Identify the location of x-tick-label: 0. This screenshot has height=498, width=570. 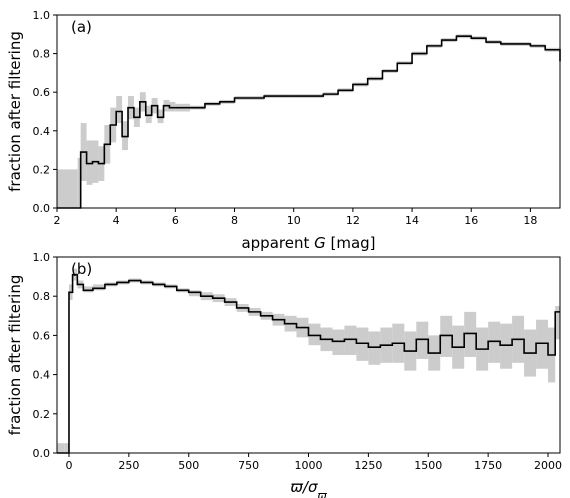
(68, 465).